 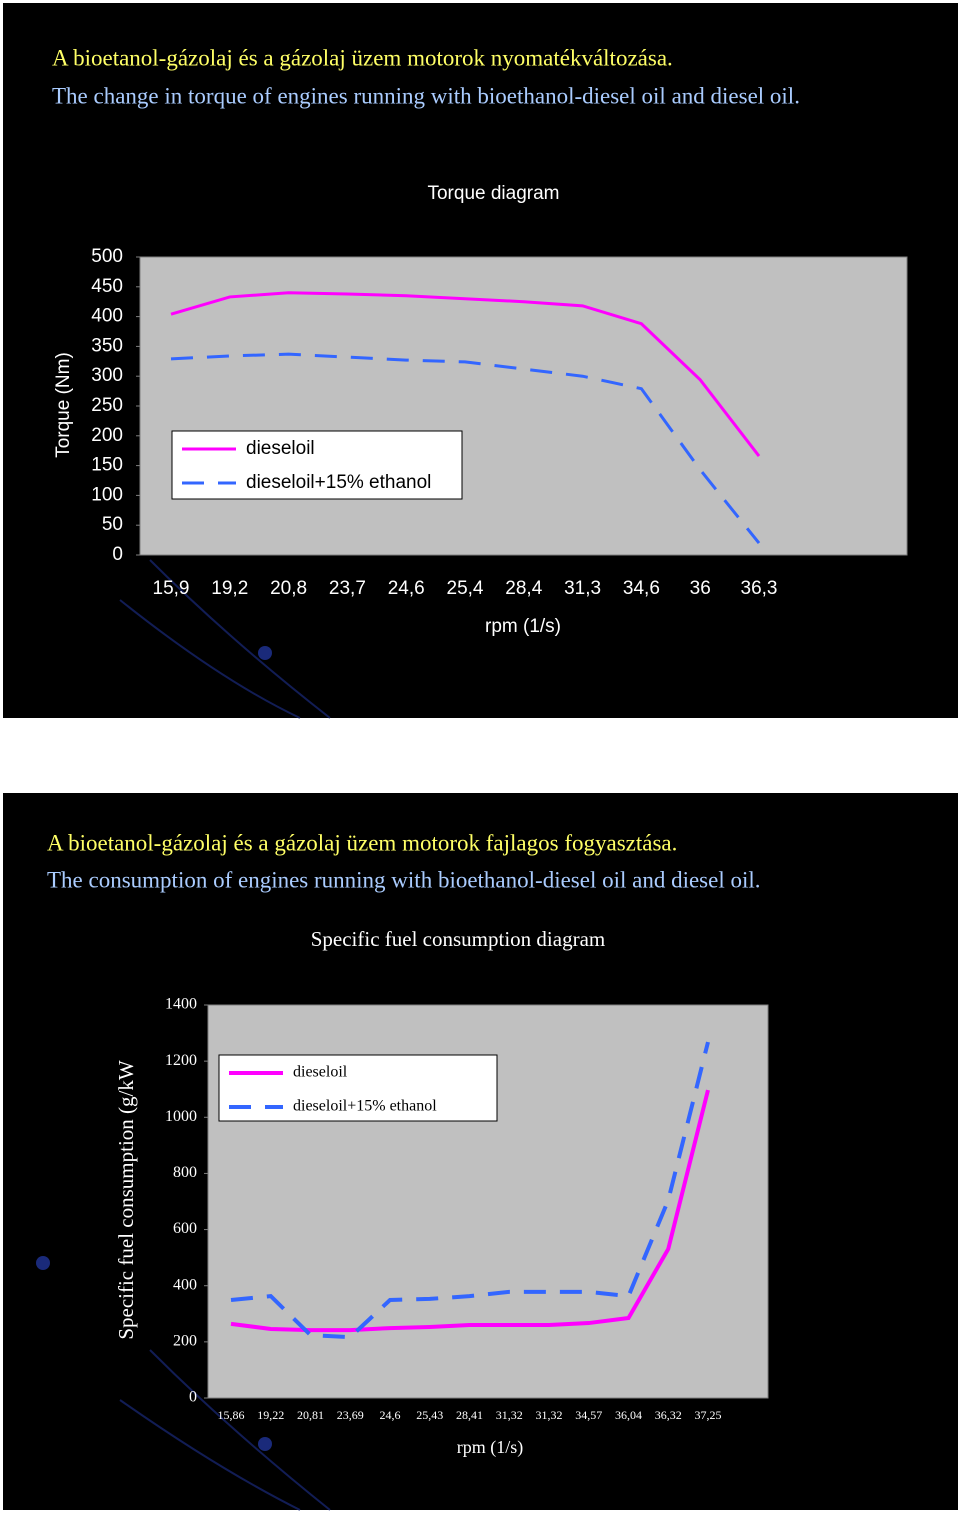 I want to click on y-tick-label: 500, so click(x=107, y=256).